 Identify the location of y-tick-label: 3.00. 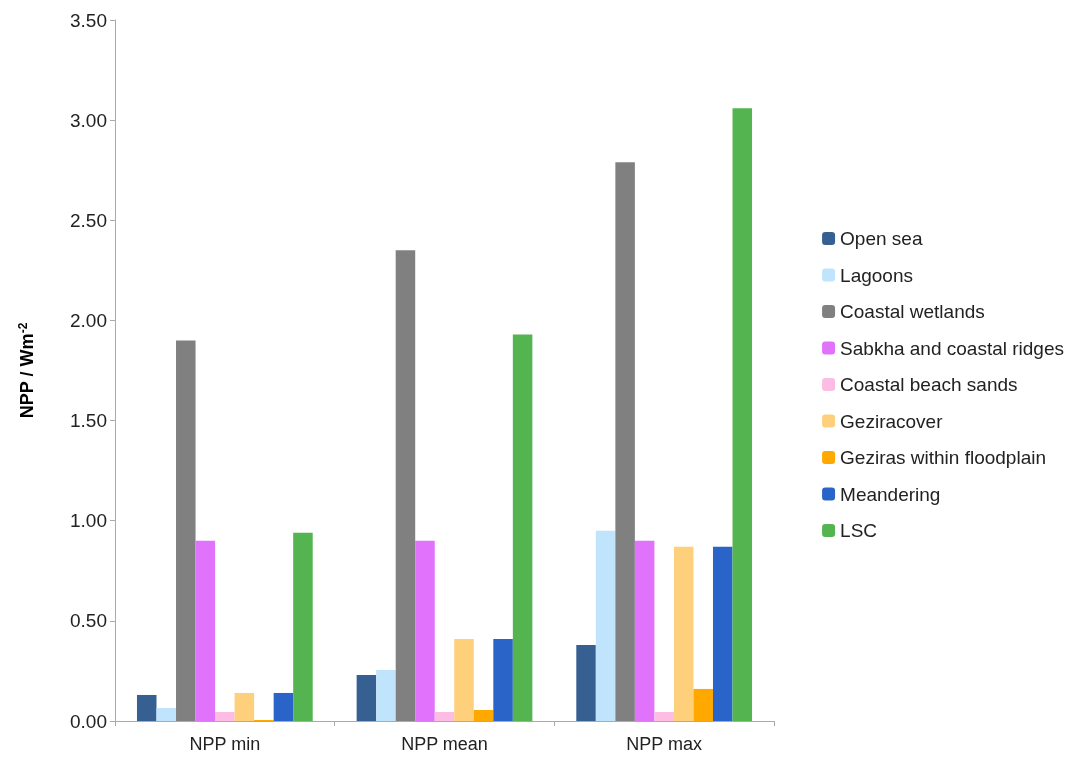
(88, 120).